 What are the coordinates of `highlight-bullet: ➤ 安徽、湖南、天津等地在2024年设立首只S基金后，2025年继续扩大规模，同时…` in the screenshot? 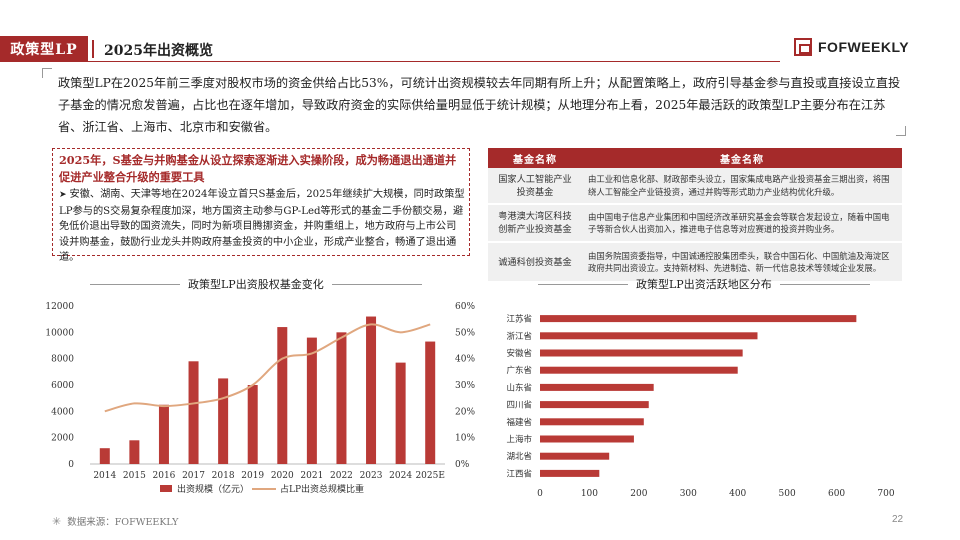 It's located at (262, 226).